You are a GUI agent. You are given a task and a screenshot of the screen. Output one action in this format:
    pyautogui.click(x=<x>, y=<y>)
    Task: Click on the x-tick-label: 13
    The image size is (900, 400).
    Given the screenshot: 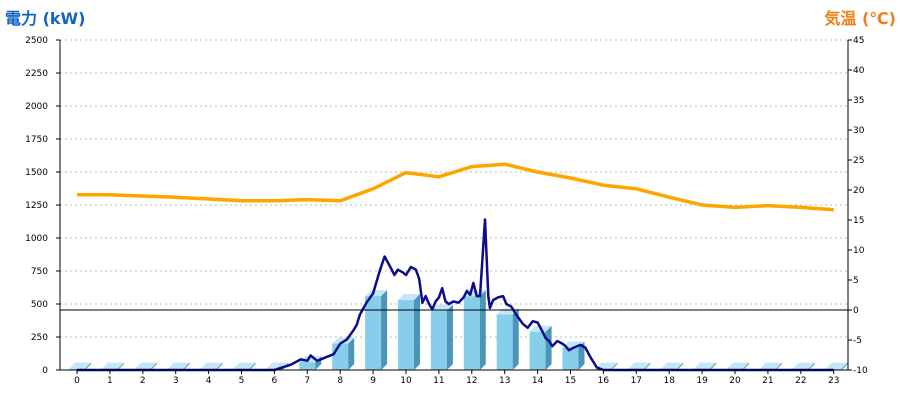 What is the action you would take?
    pyautogui.click(x=504, y=381)
    